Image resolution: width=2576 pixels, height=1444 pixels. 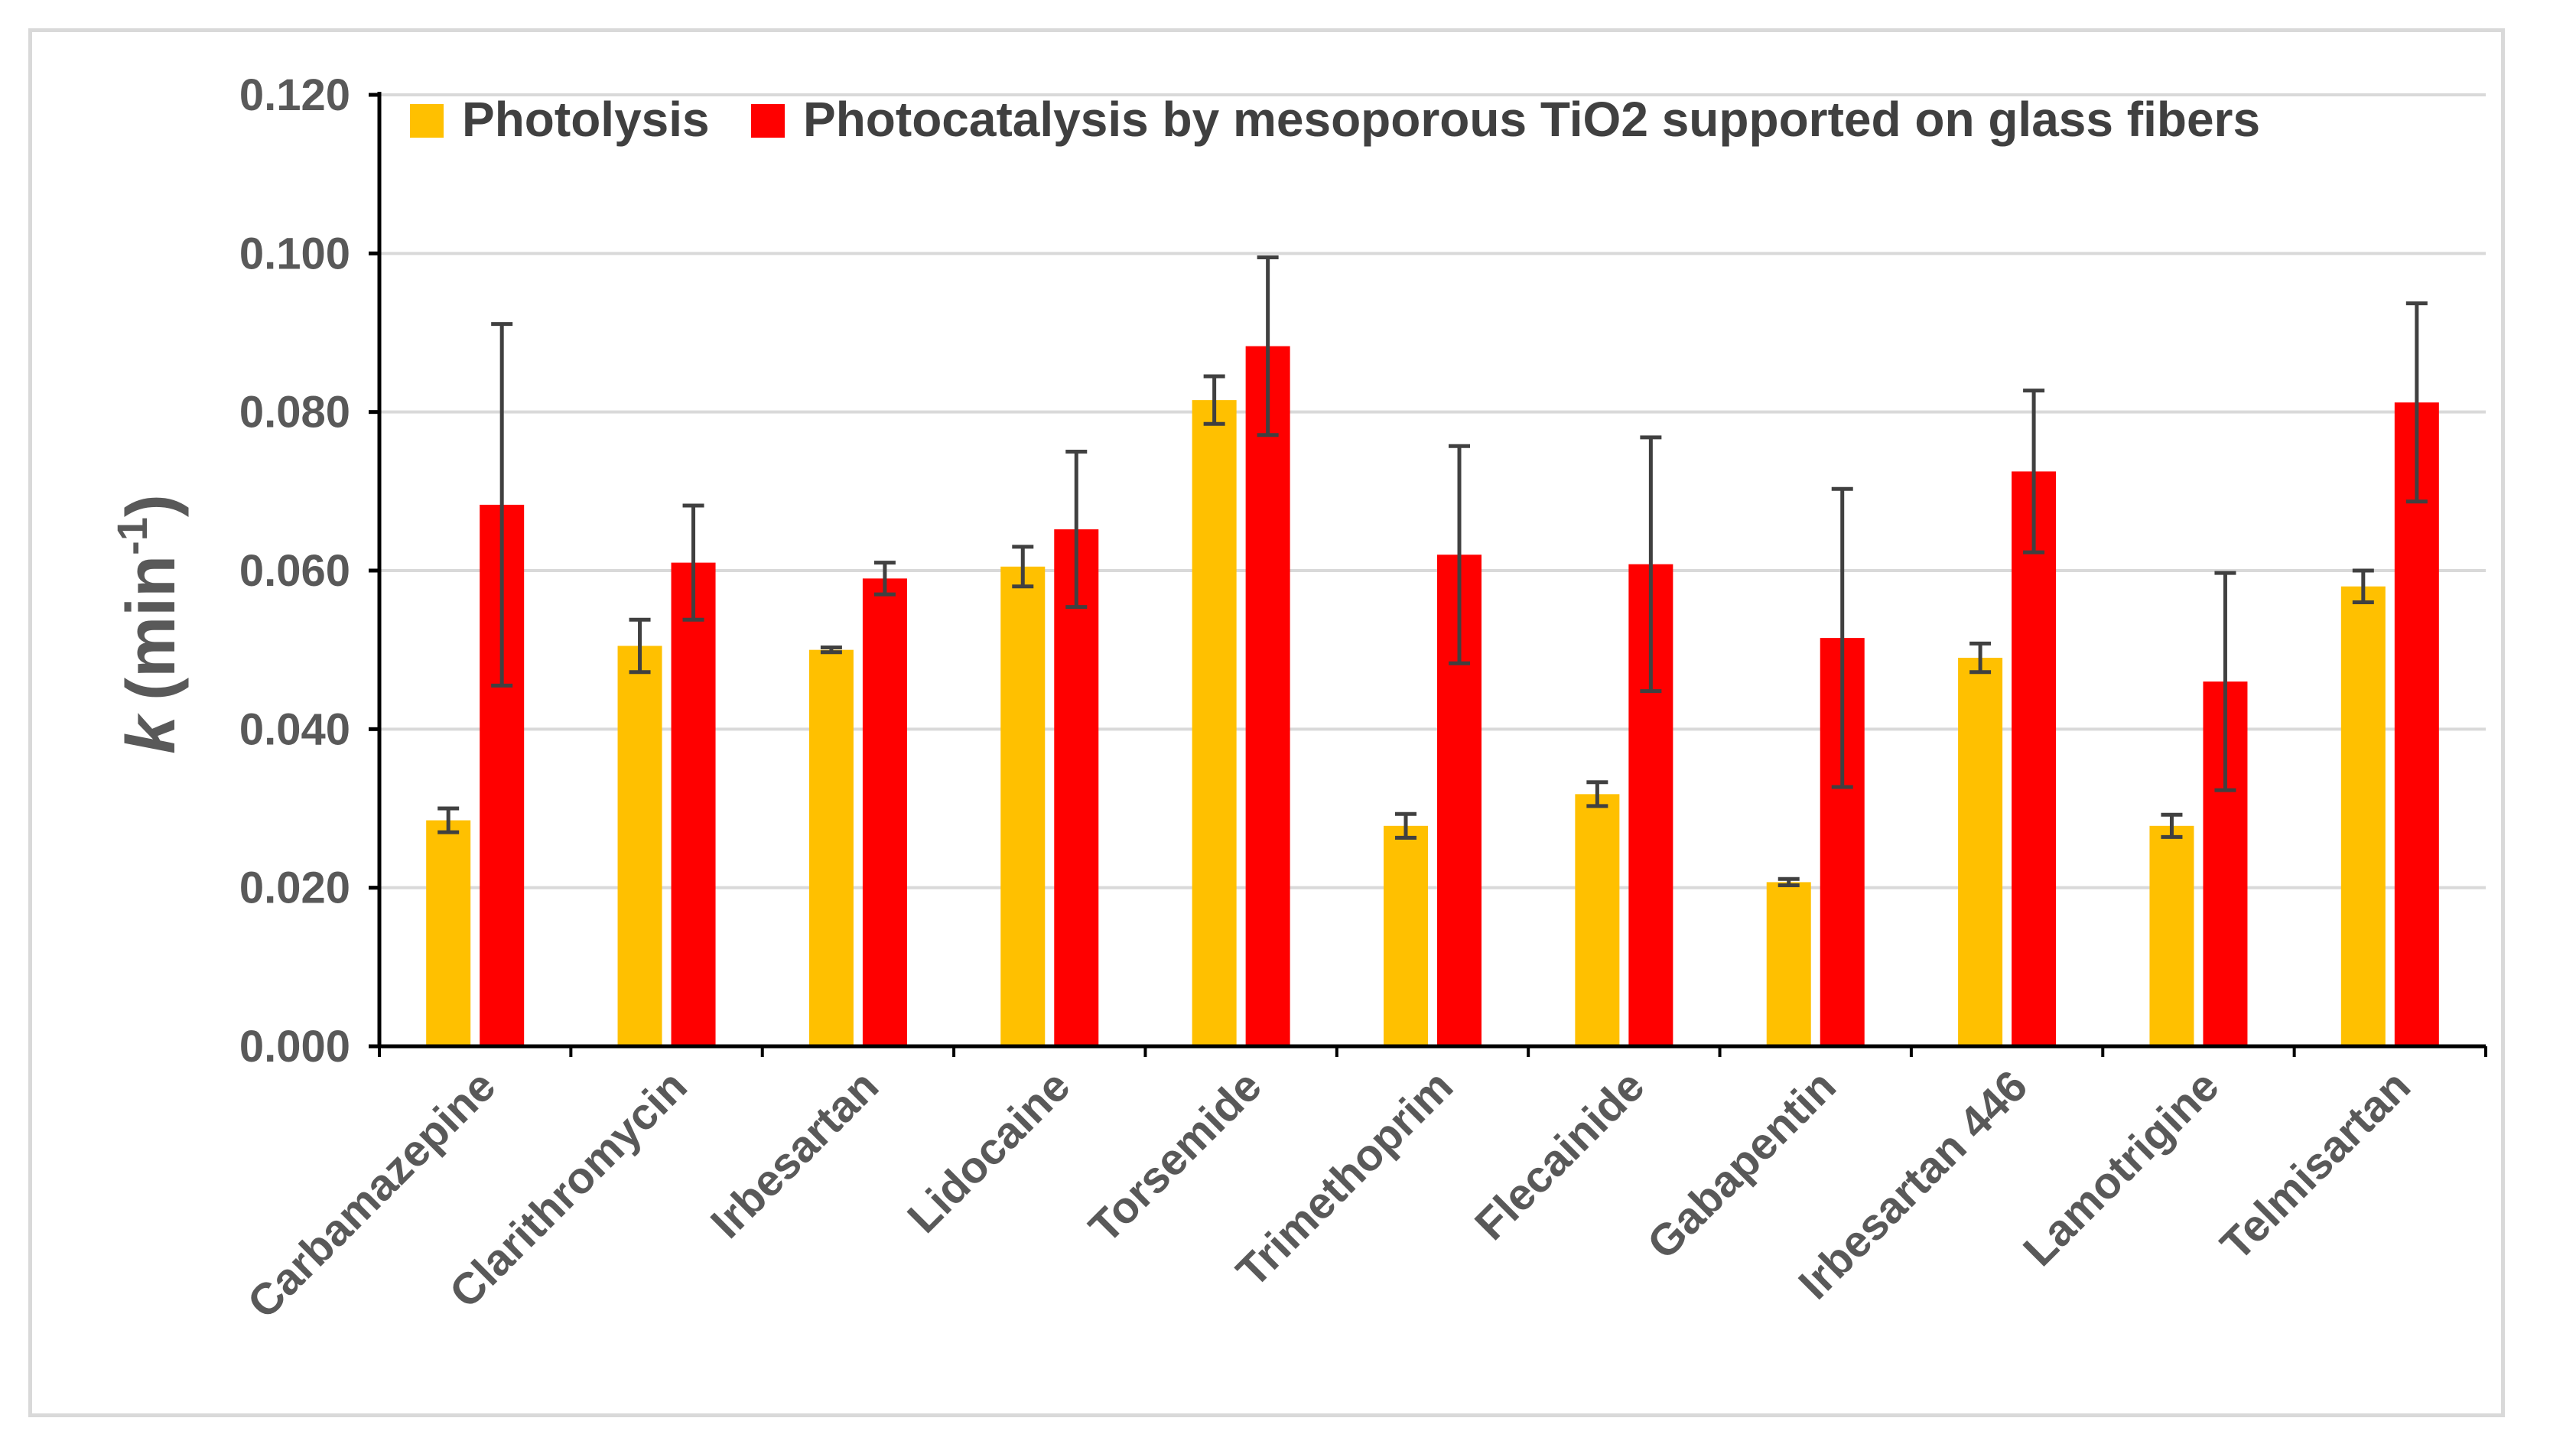 What do you see at coordinates (794, 1154) in the screenshot?
I see `x-category-label: Irbesartan` at bounding box center [794, 1154].